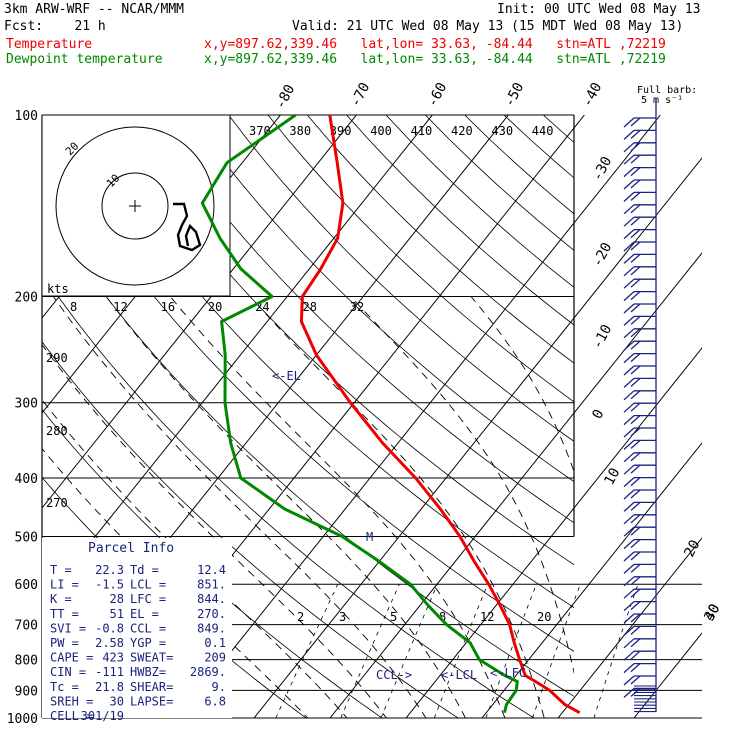 The image size is (740, 740). Describe the element at coordinates (422, 131) in the screenshot. I see `theta-e-label: 410` at that location.